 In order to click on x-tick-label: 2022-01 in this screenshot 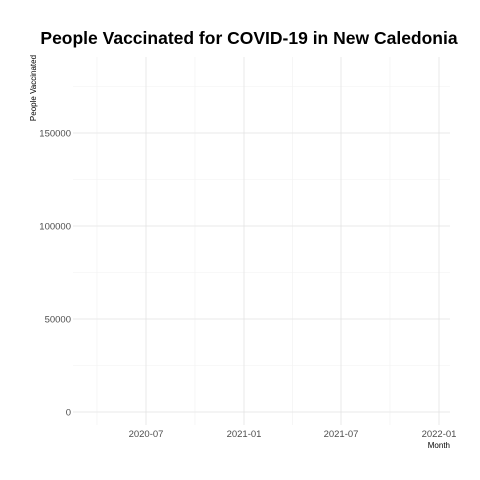, I will do `click(439, 434)`.